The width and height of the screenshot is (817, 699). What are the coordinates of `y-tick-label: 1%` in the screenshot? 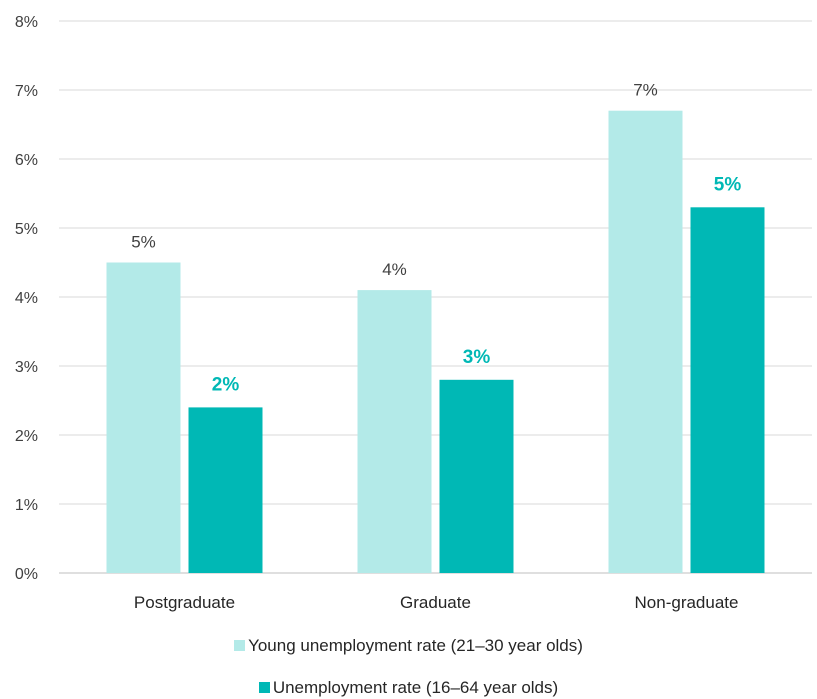 It's located at (26, 505).